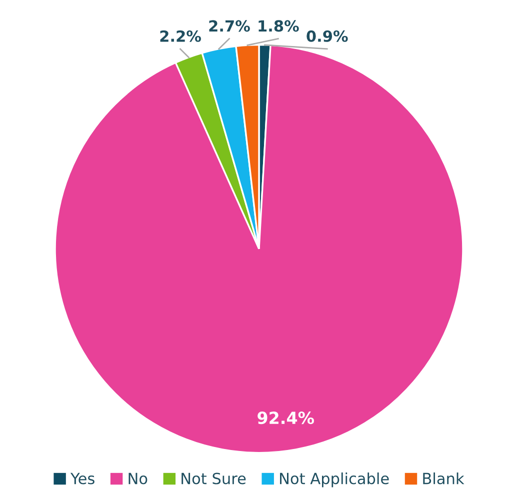  What do you see at coordinates (286, 418) in the screenshot?
I see `data-label: 92.4%` at bounding box center [286, 418].